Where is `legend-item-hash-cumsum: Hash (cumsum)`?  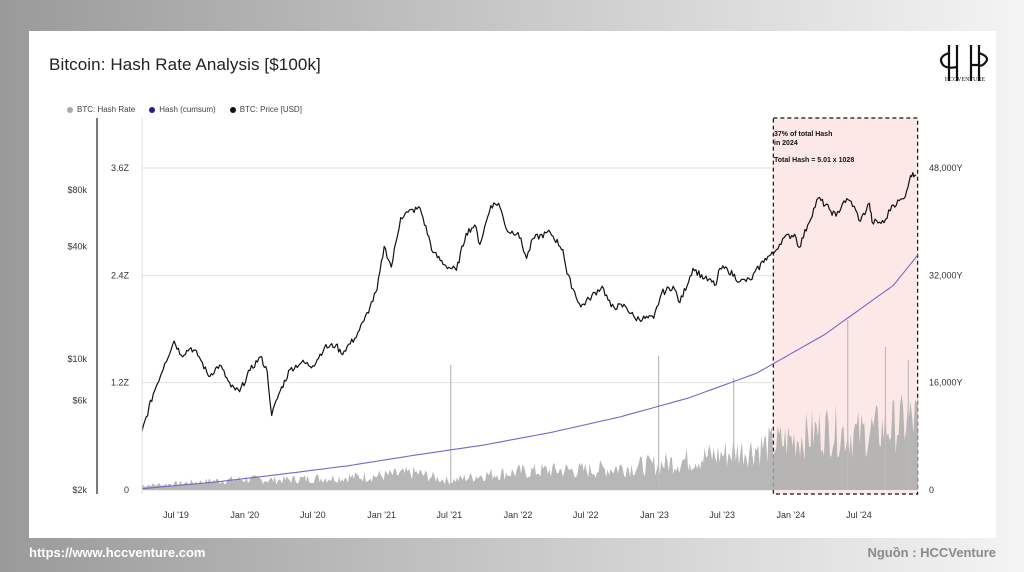
legend-item-hash-cumsum: Hash (cumsum) is located at coordinates (182, 109).